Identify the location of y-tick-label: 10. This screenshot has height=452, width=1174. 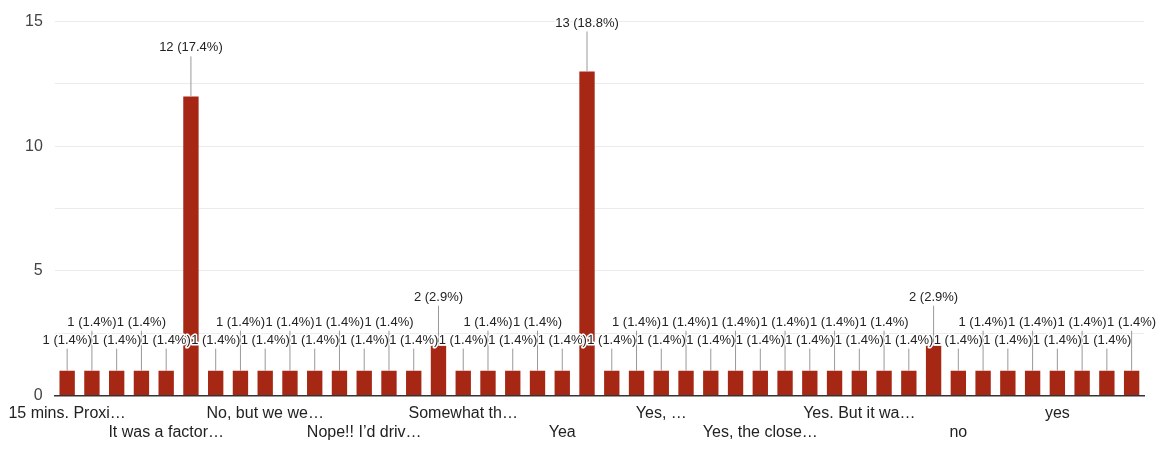
(33, 145).